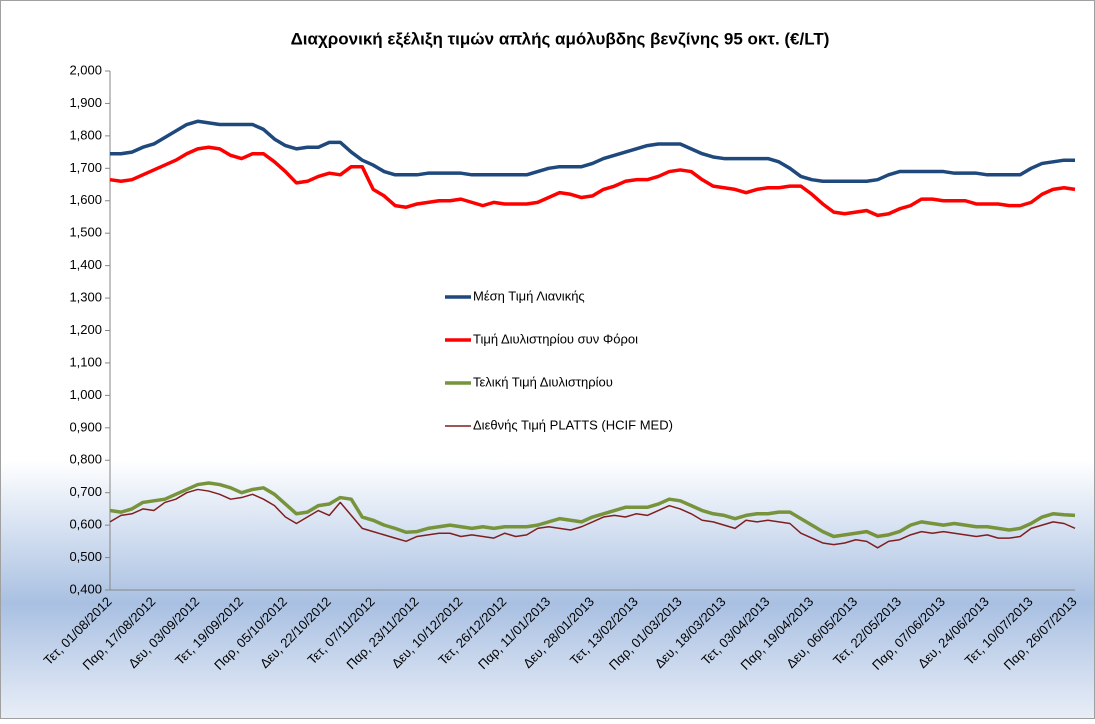 This screenshot has height=724, width=1095. I want to click on y-tick-label: 1,200, so click(85, 329).